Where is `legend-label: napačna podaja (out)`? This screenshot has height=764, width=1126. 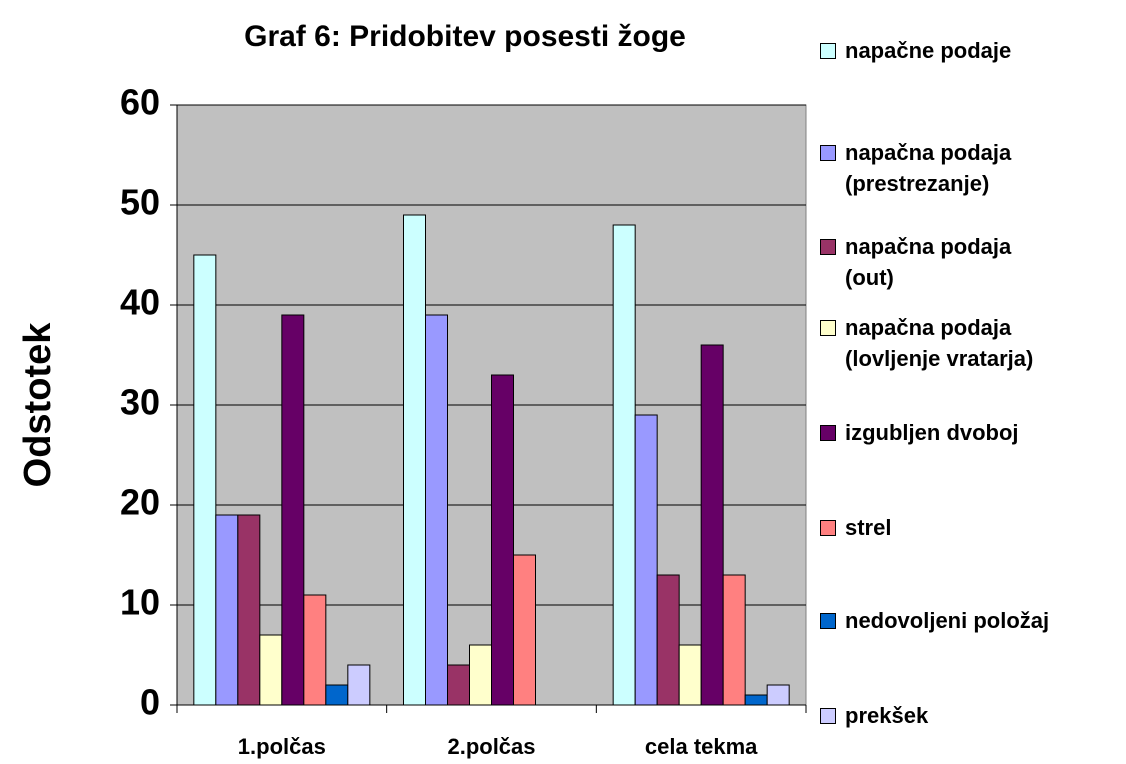 legend-label: napačna podaja (out) is located at coordinates (928, 262).